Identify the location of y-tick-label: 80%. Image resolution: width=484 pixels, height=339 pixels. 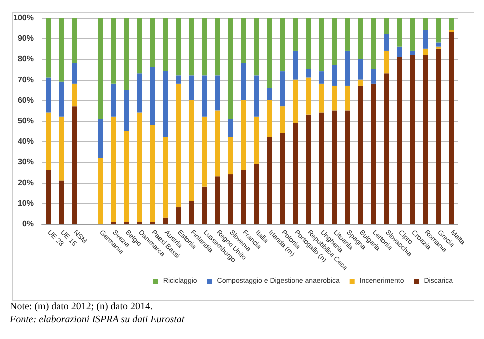
(26, 59).